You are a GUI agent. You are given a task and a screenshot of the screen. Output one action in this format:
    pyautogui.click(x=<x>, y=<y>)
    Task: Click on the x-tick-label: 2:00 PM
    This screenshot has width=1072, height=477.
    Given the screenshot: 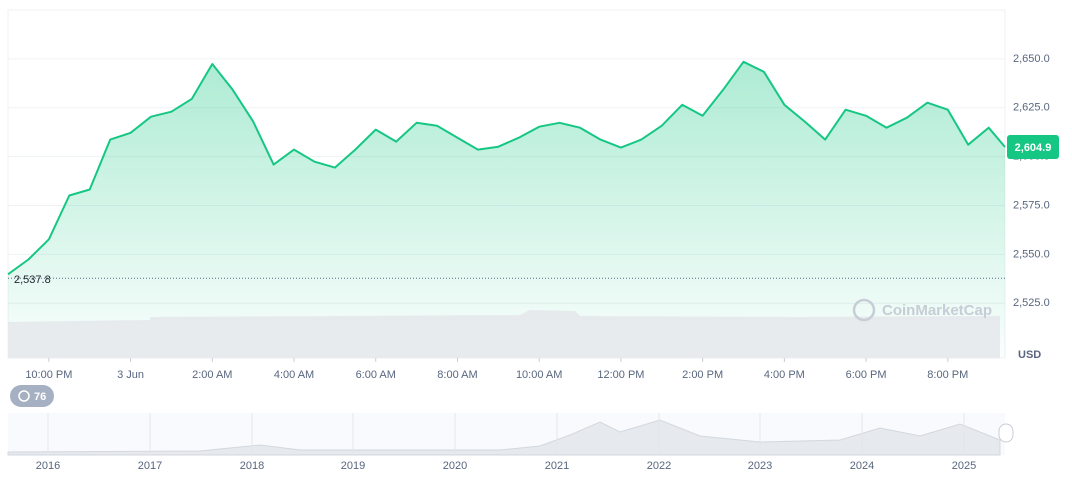 What is the action you would take?
    pyautogui.click(x=702, y=375)
    